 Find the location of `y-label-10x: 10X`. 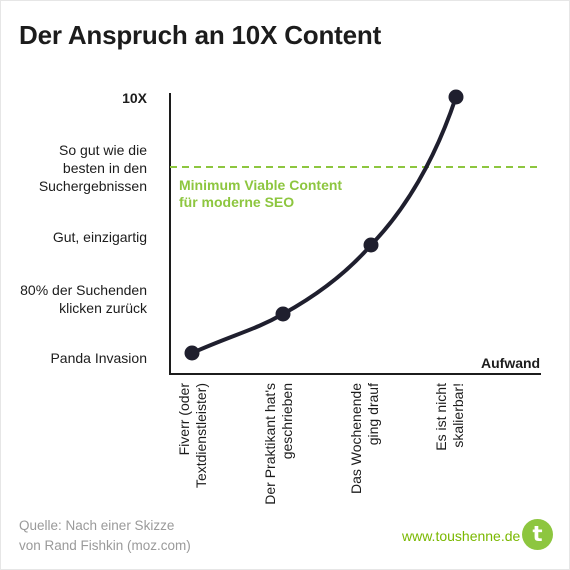

y-label-10x: 10X is located at coordinates (134, 98).